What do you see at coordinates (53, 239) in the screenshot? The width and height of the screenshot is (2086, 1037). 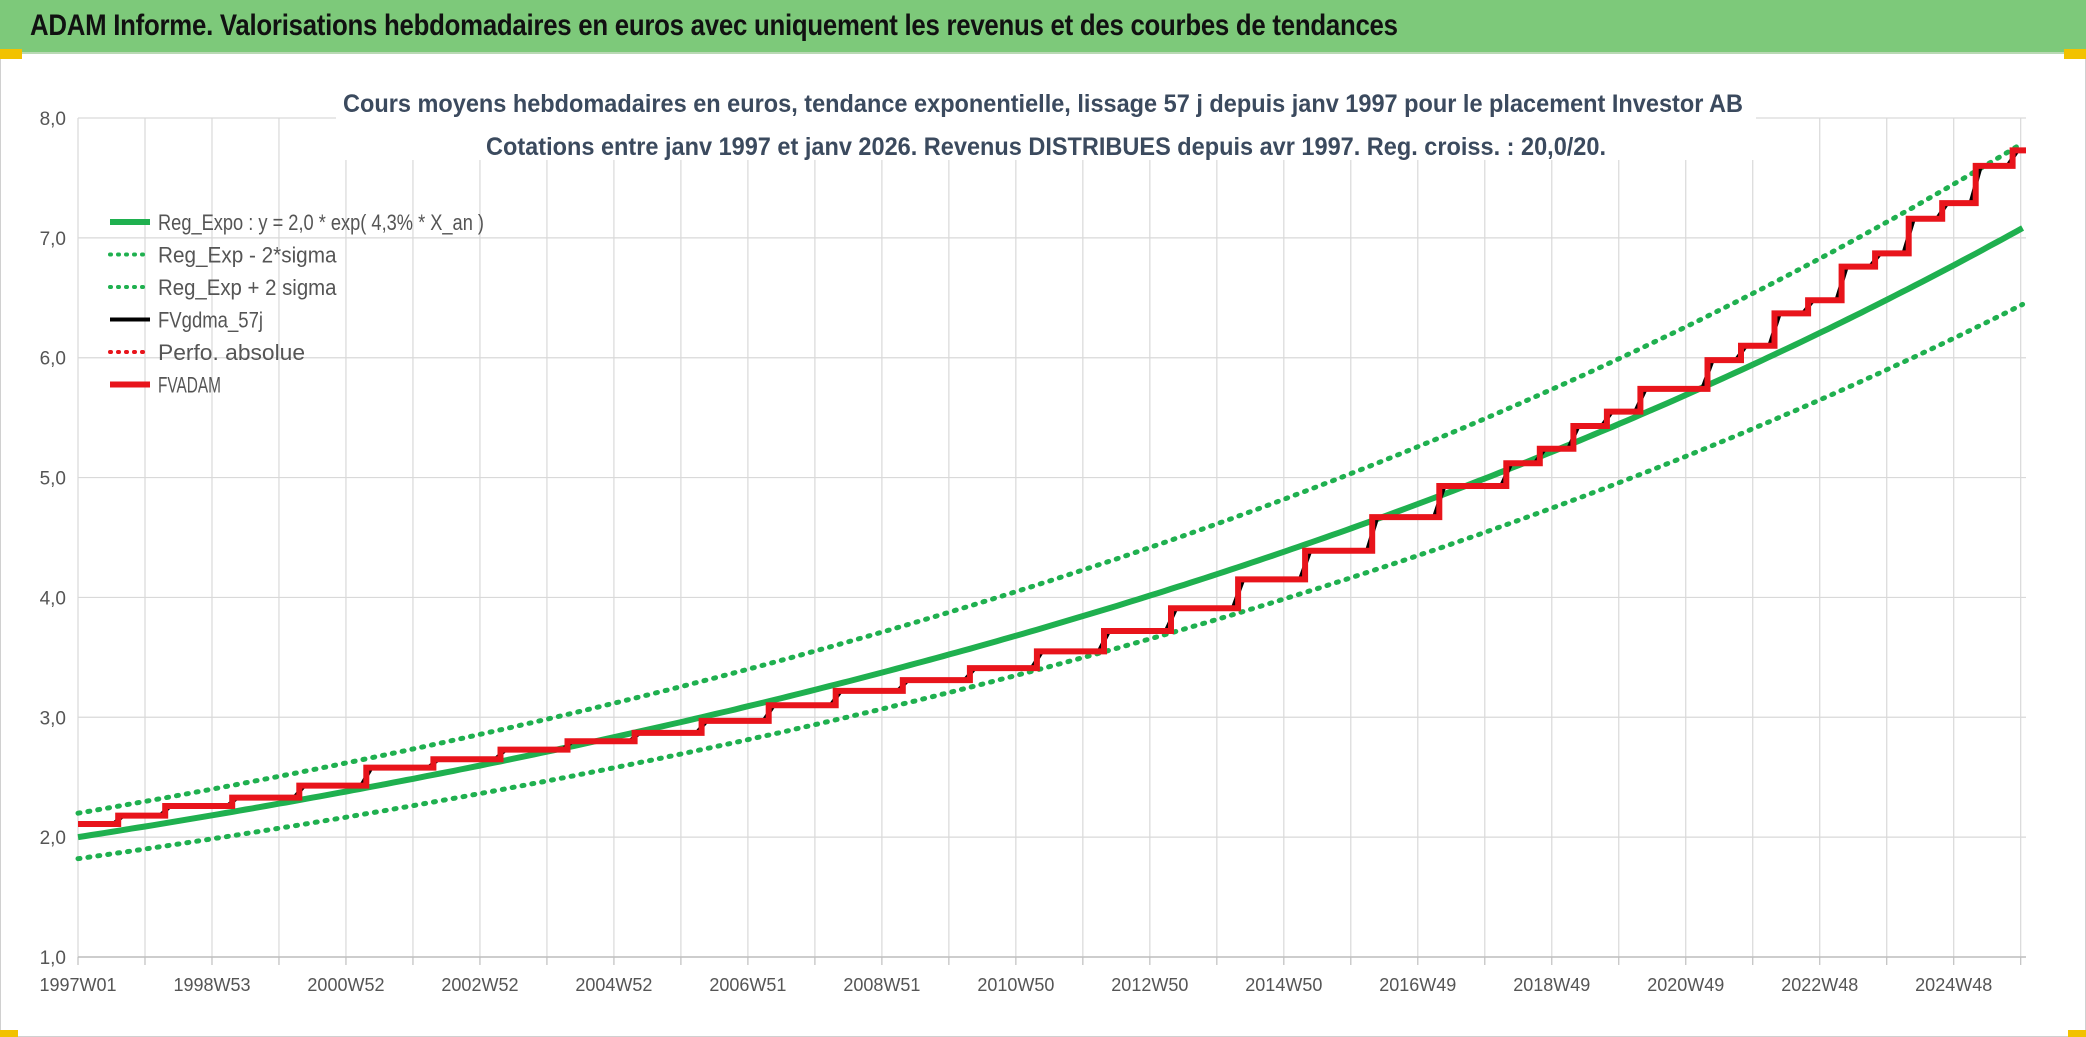 I see `y-tick-label: 7,0` at bounding box center [53, 239].